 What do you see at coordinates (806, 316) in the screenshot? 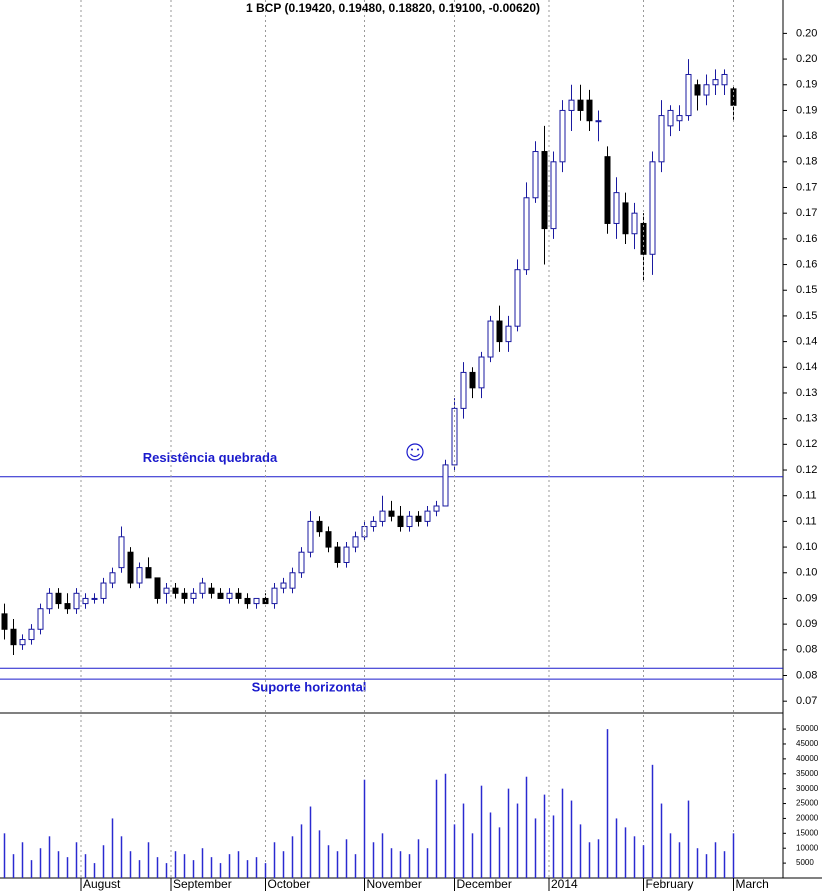
I see `y-tick-label: 0.15` at bounding box center [806, 316].